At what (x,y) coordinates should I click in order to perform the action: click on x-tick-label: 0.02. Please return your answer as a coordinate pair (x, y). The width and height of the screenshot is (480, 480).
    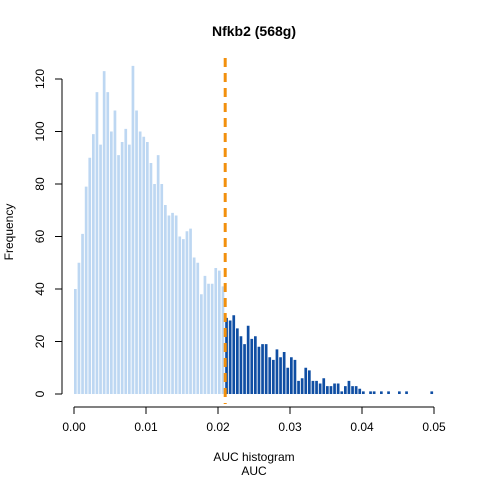
    Looking at the image, I should click on (218, 427).